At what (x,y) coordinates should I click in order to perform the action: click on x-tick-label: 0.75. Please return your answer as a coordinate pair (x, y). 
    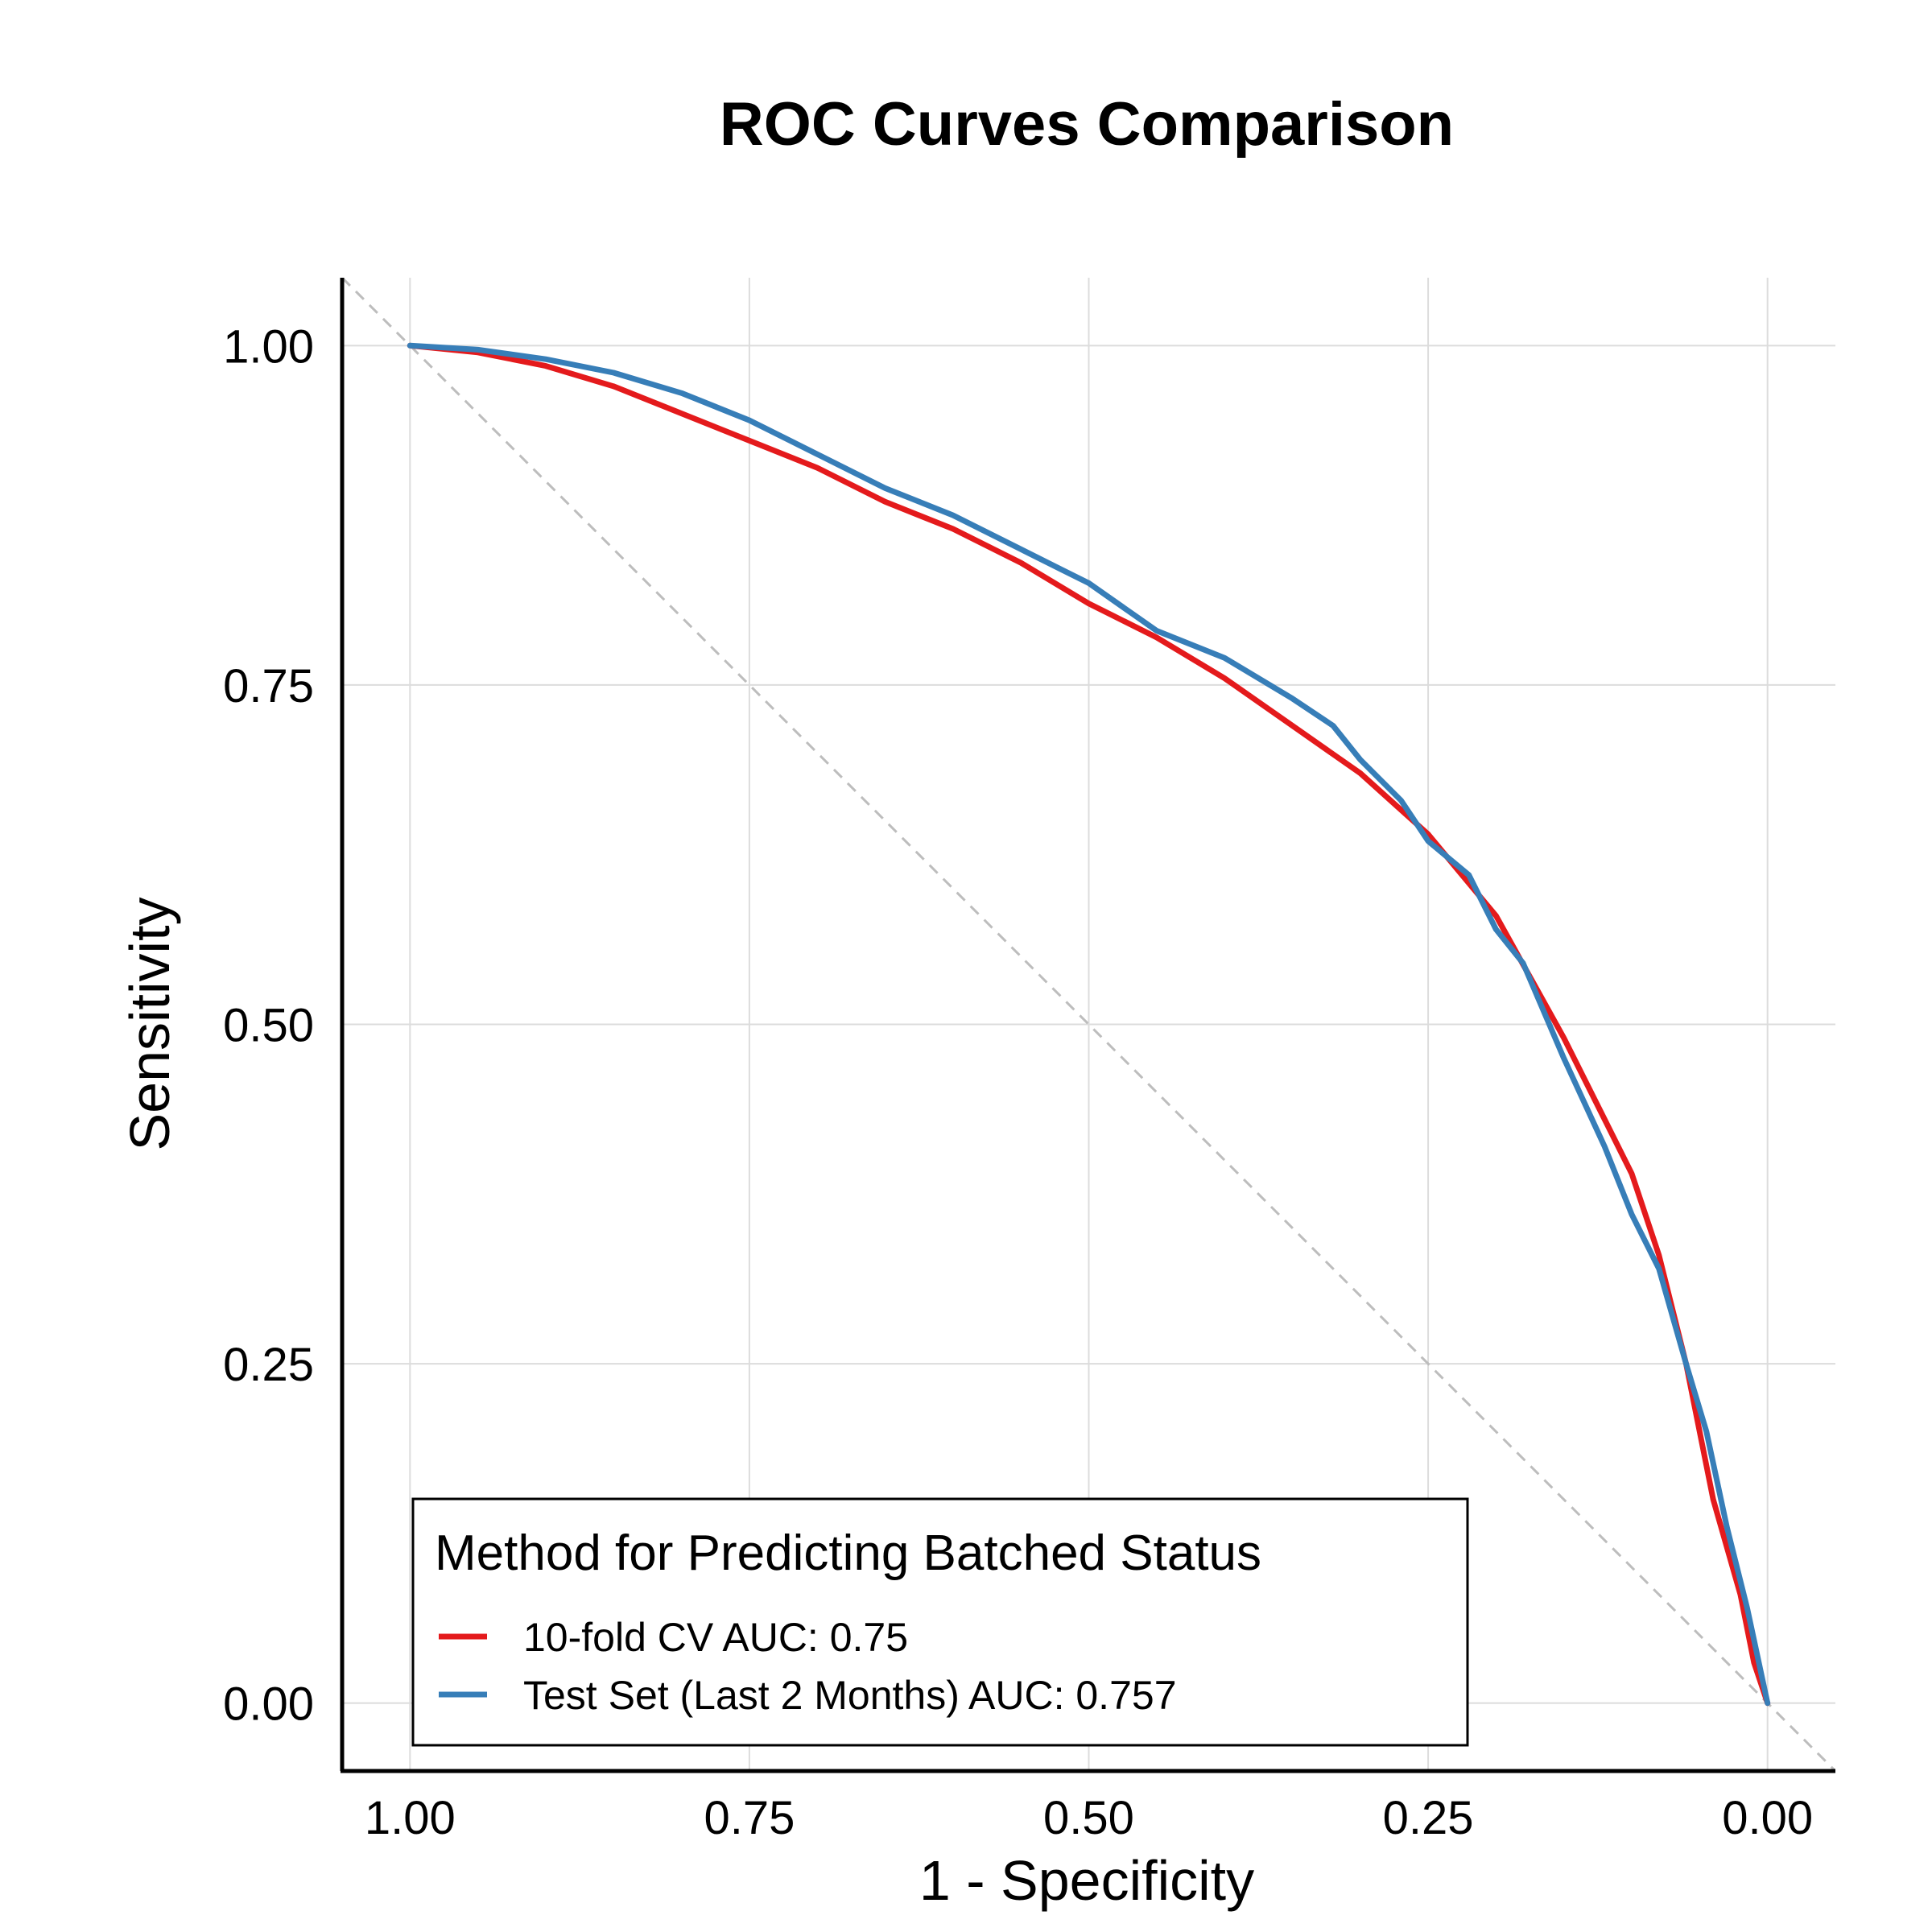
    Looking at the image, I should click on (749, 1818).